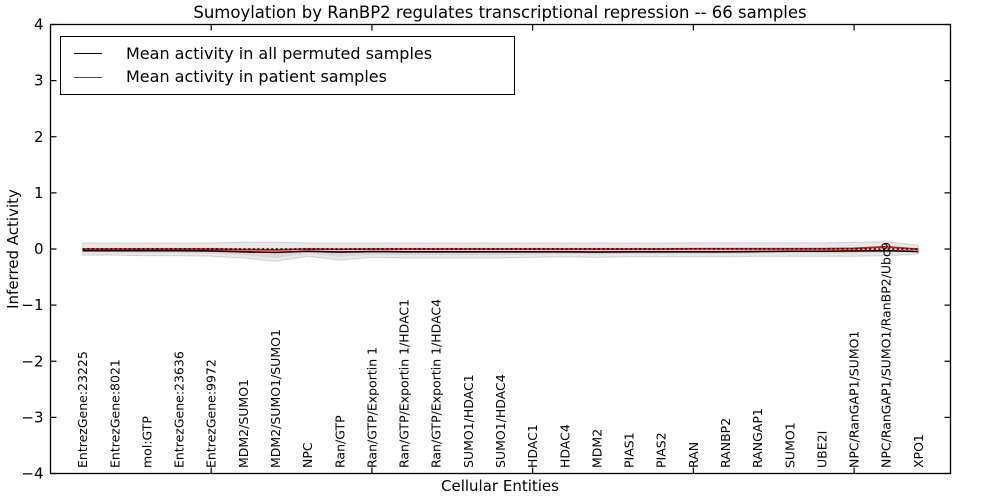 The height and width of the screenshot is (500, 1000). What do you see at coordinates (821, 449) in the screenshot?
I see `x-category-label: UBE2I` at bounding box center [821, 449].